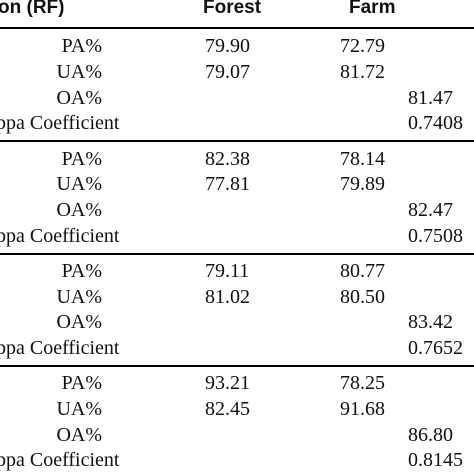 This screenshot has height=474, width=474. I want to click on farm-value: 79.89, so click(362, 184).